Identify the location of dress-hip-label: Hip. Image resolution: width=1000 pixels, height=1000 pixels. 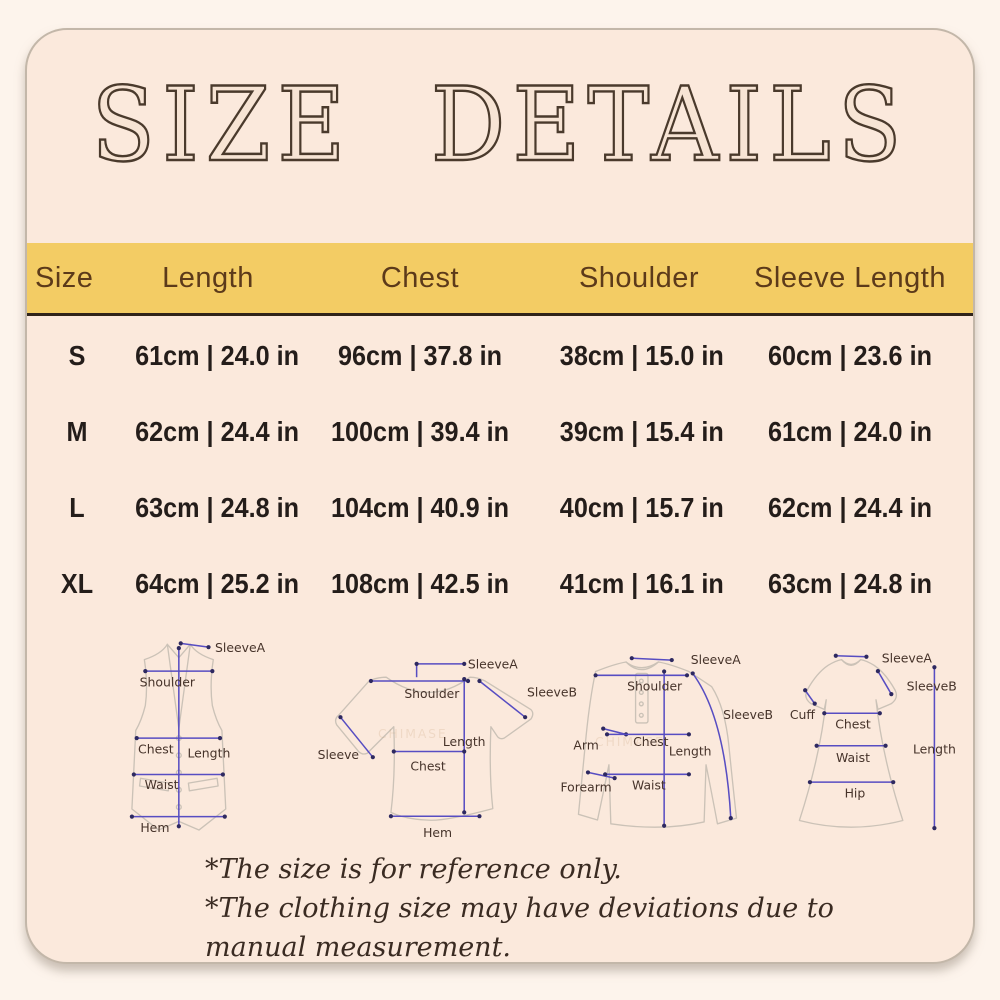
(855, 792).